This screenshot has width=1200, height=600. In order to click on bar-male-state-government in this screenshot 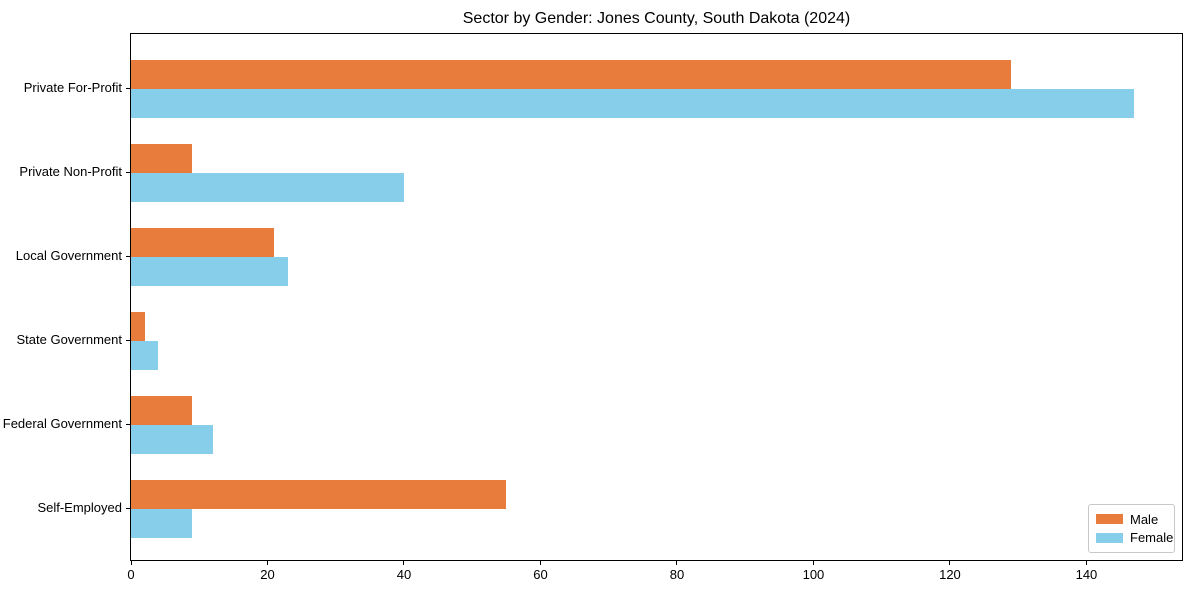, I will do `click(138, 326)`.